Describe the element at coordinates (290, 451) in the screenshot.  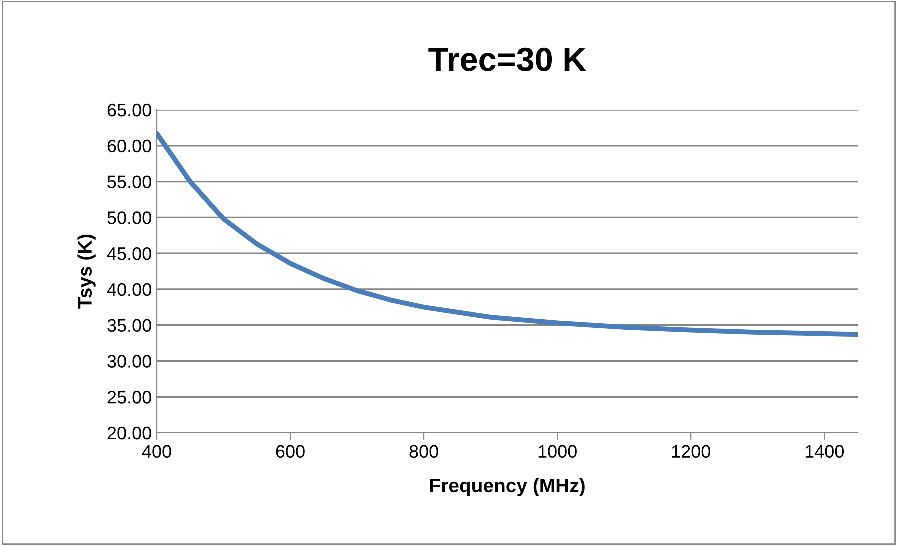
I see `x-tick-label: 600` at that location.